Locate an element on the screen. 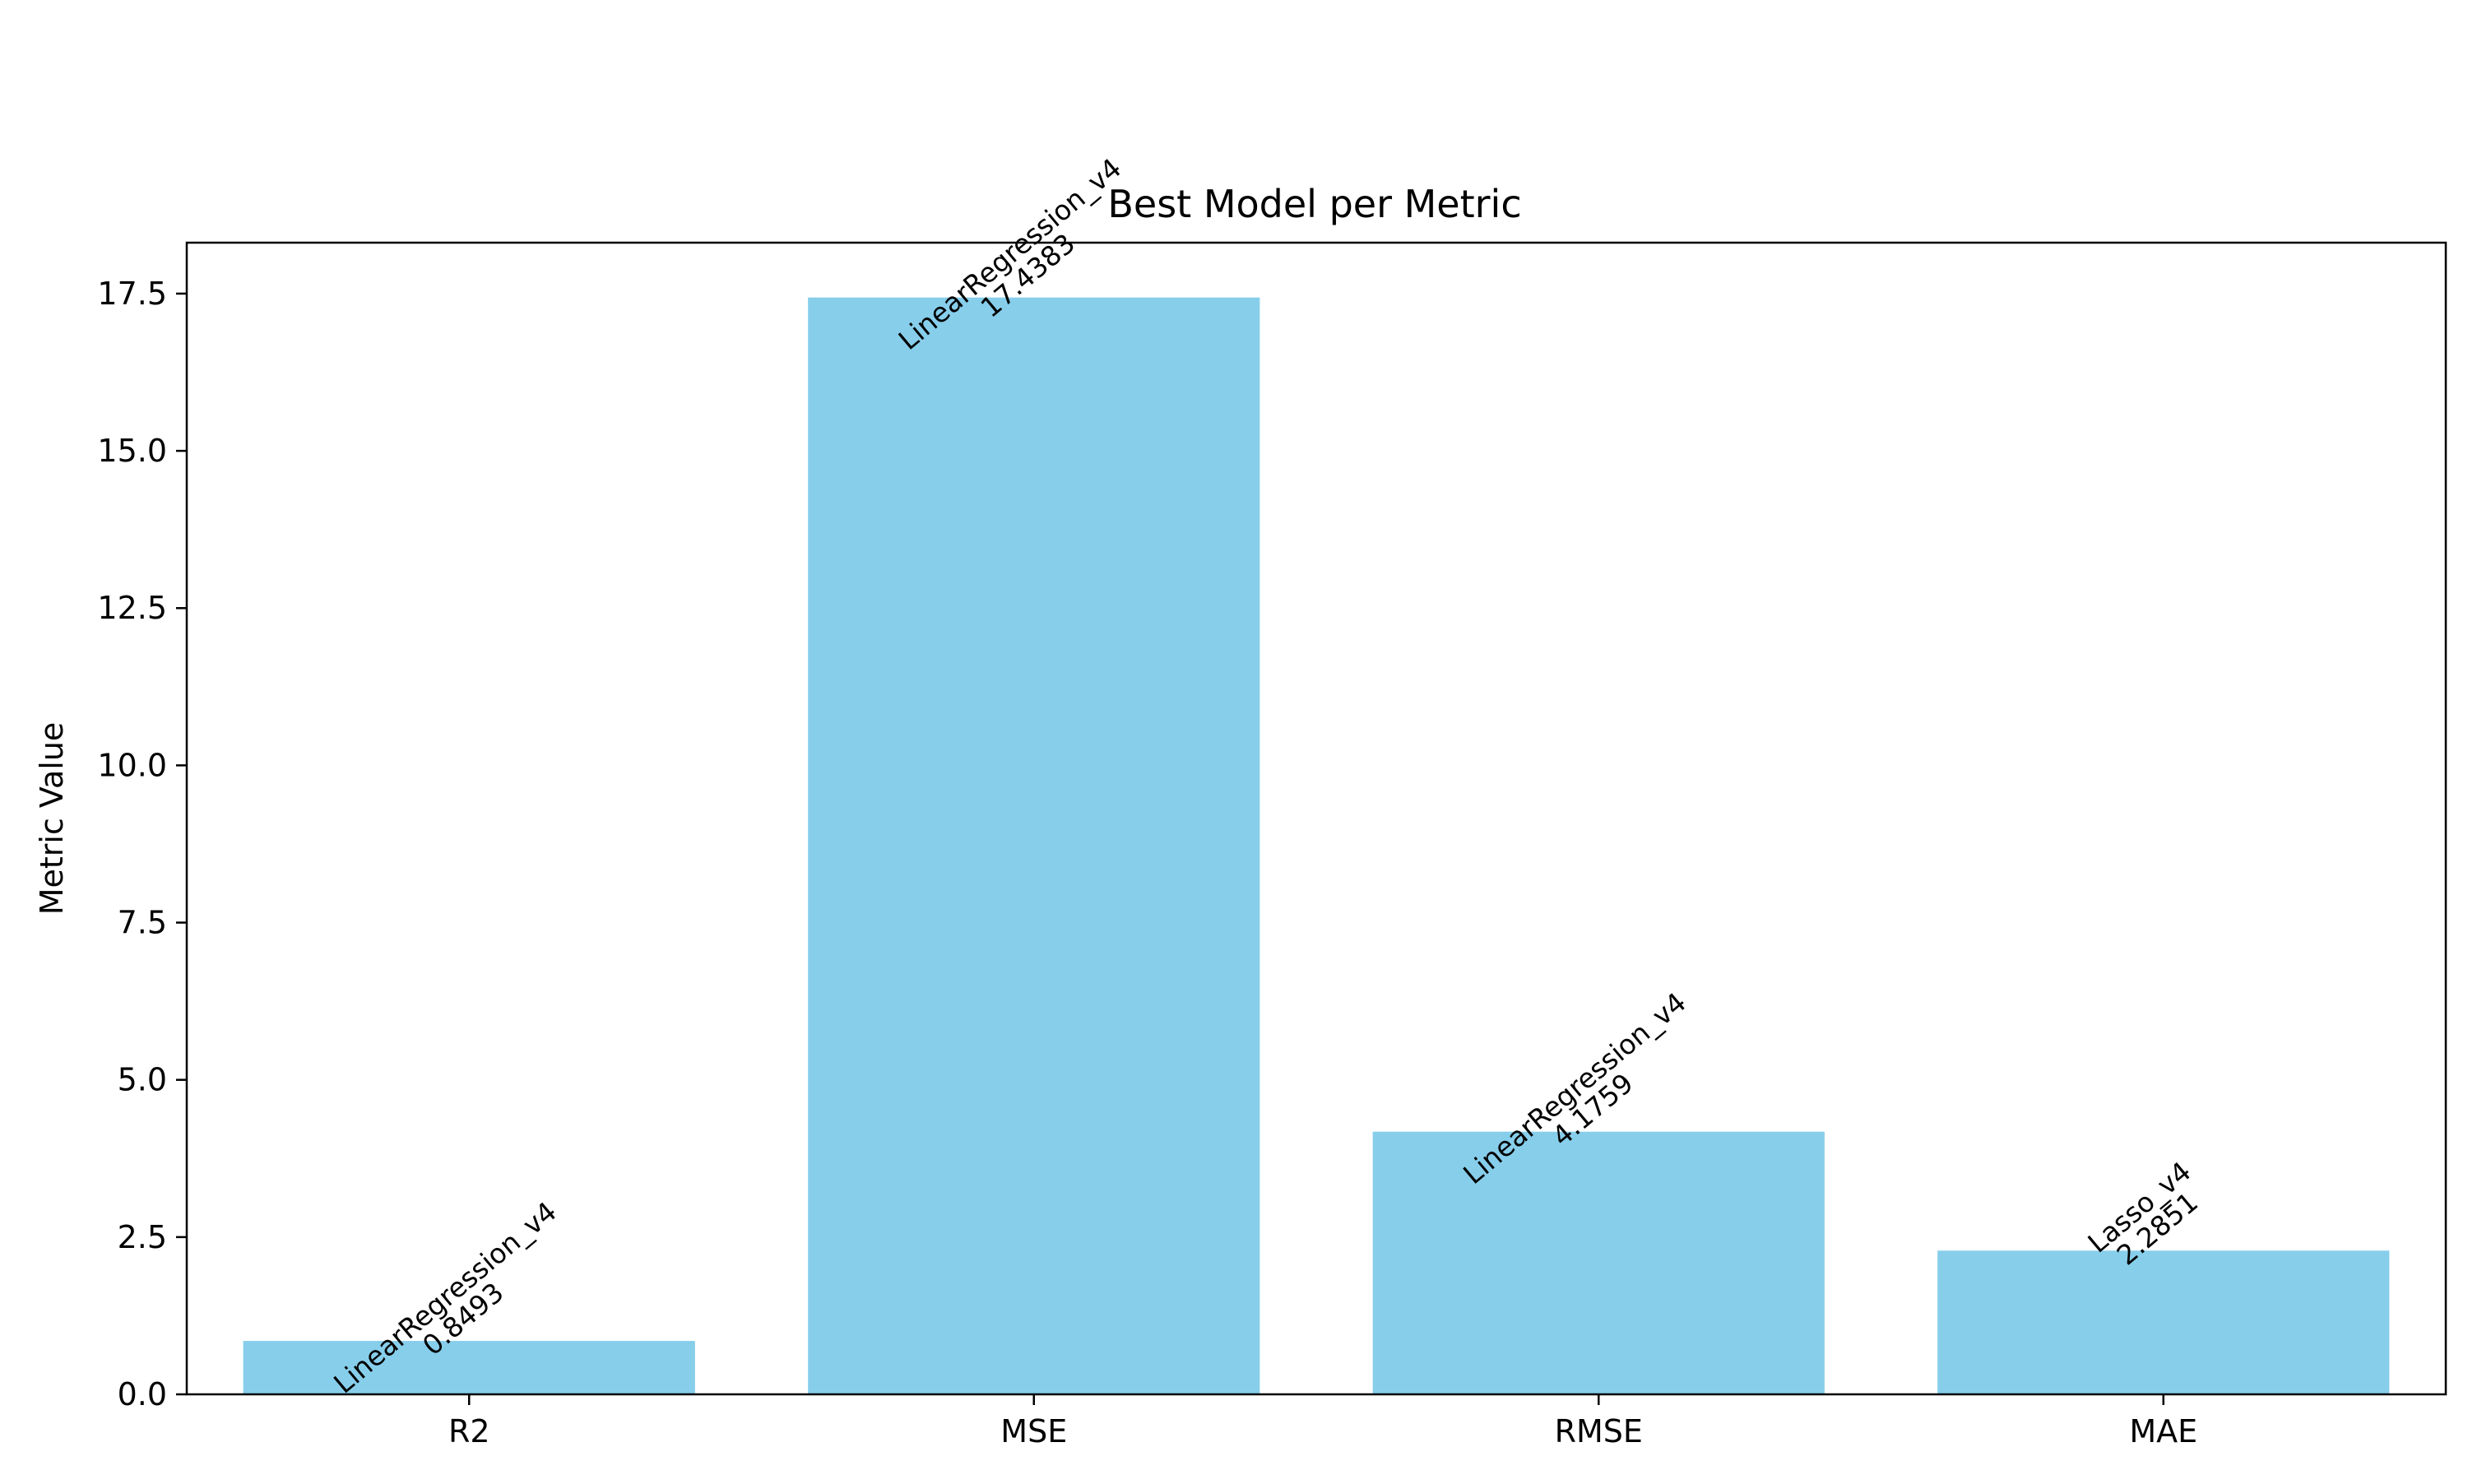  y-tick-label: 5.0 is located at coordinates (142, 1080).